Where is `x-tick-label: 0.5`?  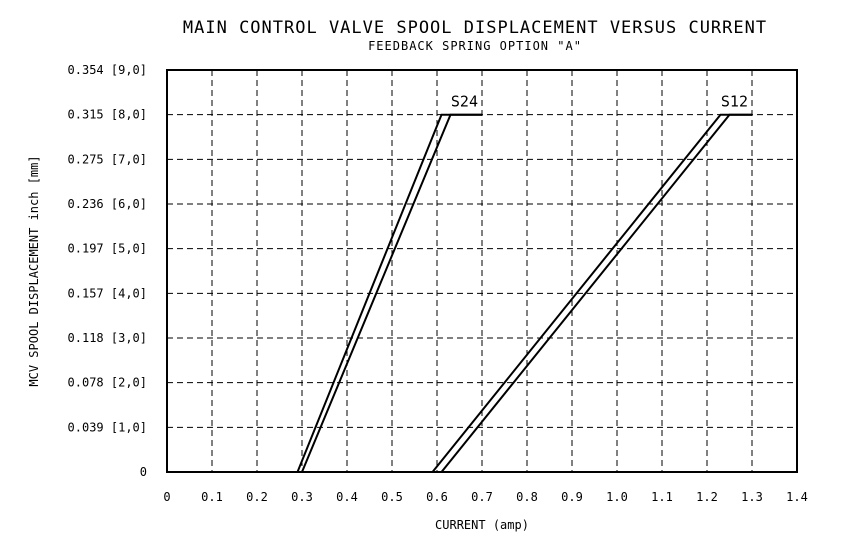 x-tick-label: 0.5 is located at coordinates (392, 497).